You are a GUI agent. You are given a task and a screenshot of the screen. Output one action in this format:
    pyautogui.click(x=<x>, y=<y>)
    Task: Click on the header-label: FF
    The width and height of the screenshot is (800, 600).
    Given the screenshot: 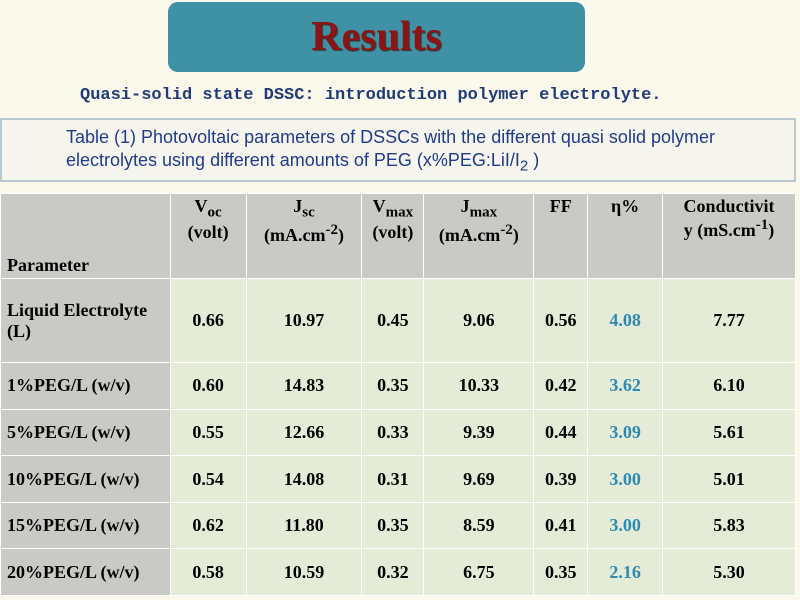 What is the action you would take?
    pyautogui.click(x=560, y=206)
    